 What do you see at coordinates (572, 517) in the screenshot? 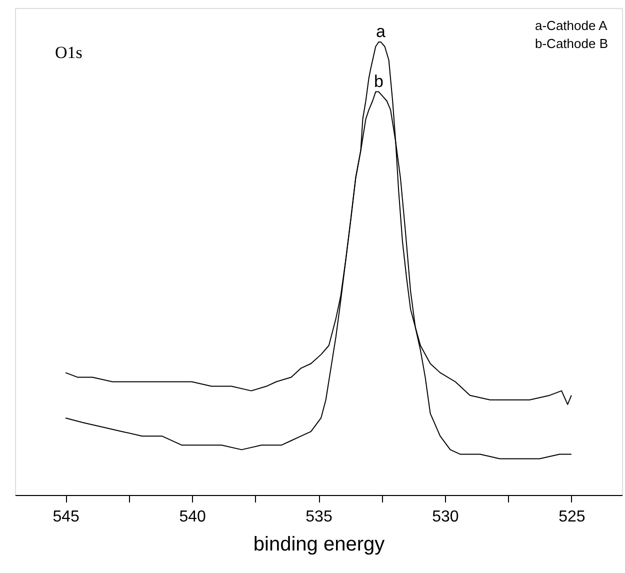
I see `x-tick-label: 525` at bounding box center [572, 517].